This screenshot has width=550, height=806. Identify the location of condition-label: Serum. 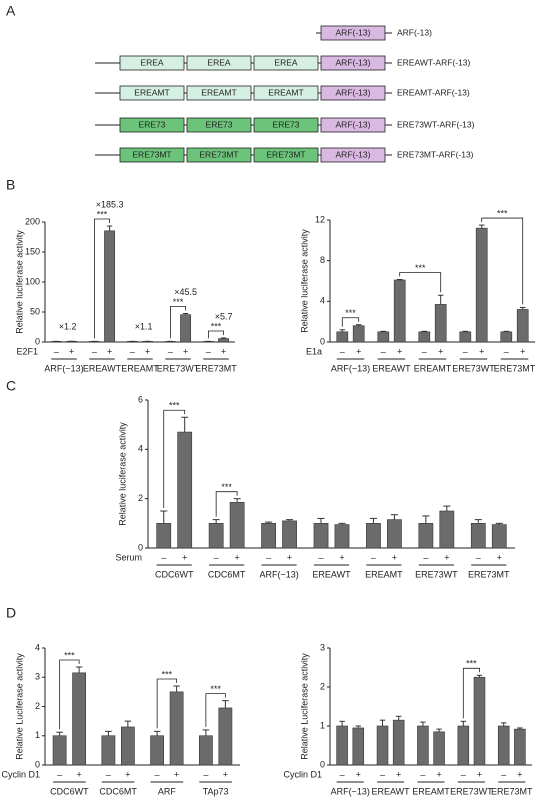
(128, 557).